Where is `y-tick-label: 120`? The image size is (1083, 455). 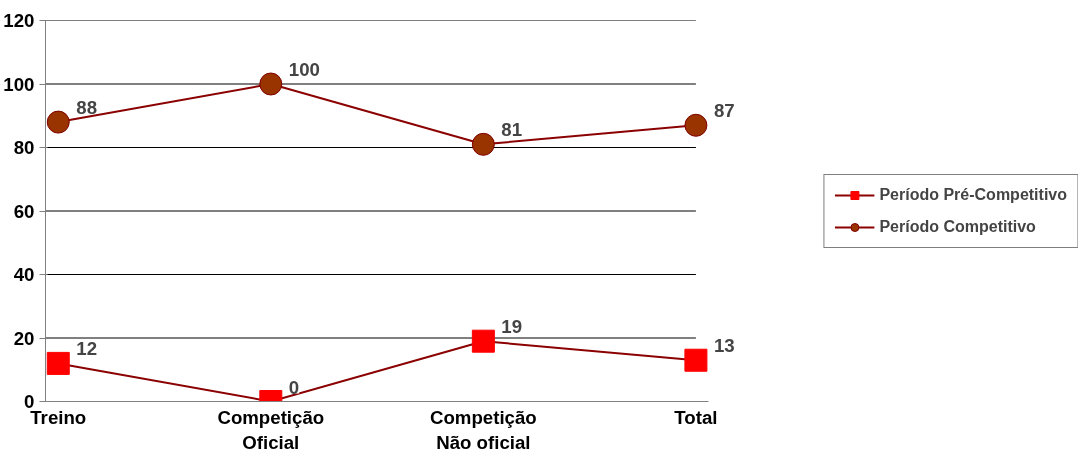 y-tick-label: 120 is located at coordinates (19, 20).